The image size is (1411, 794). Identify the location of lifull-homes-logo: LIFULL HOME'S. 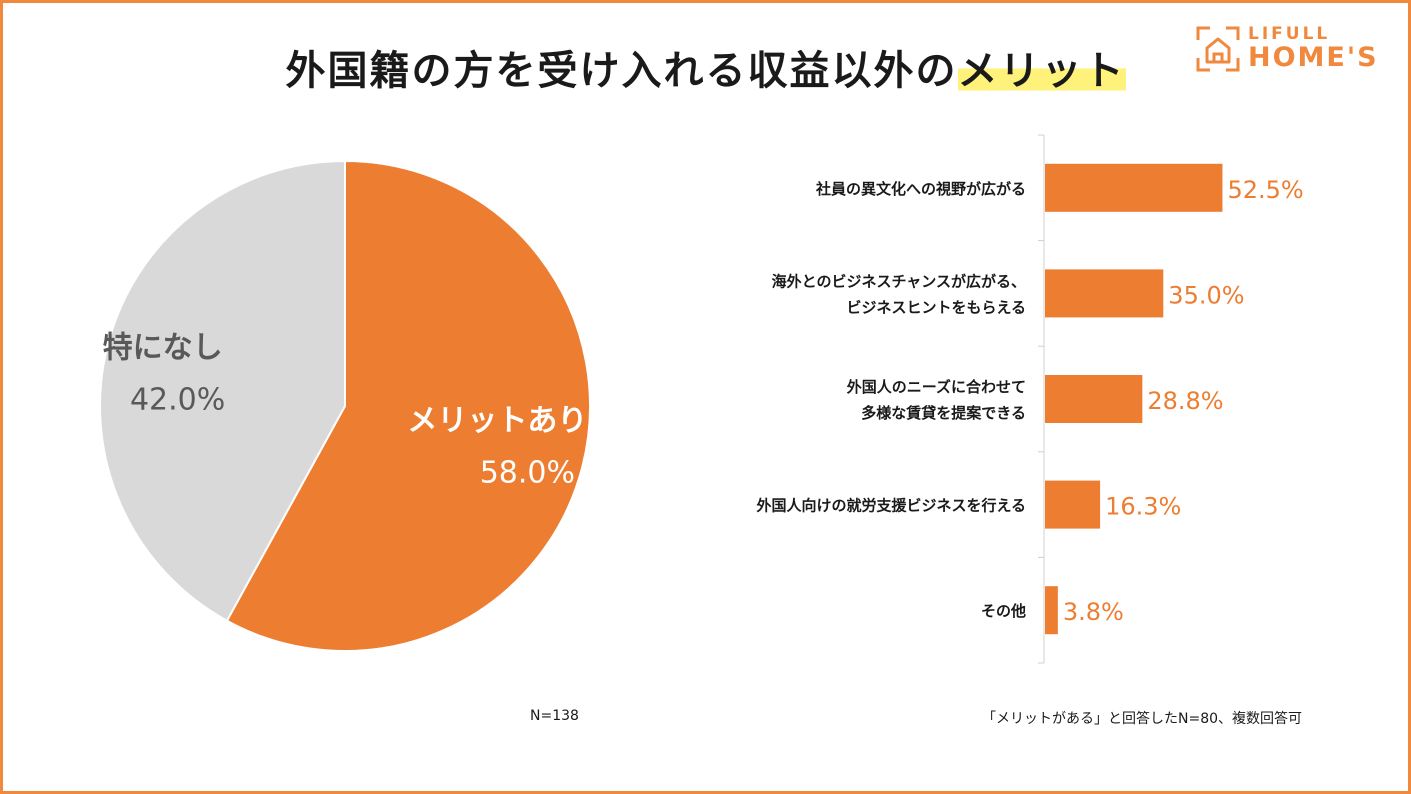
(1287, 50).